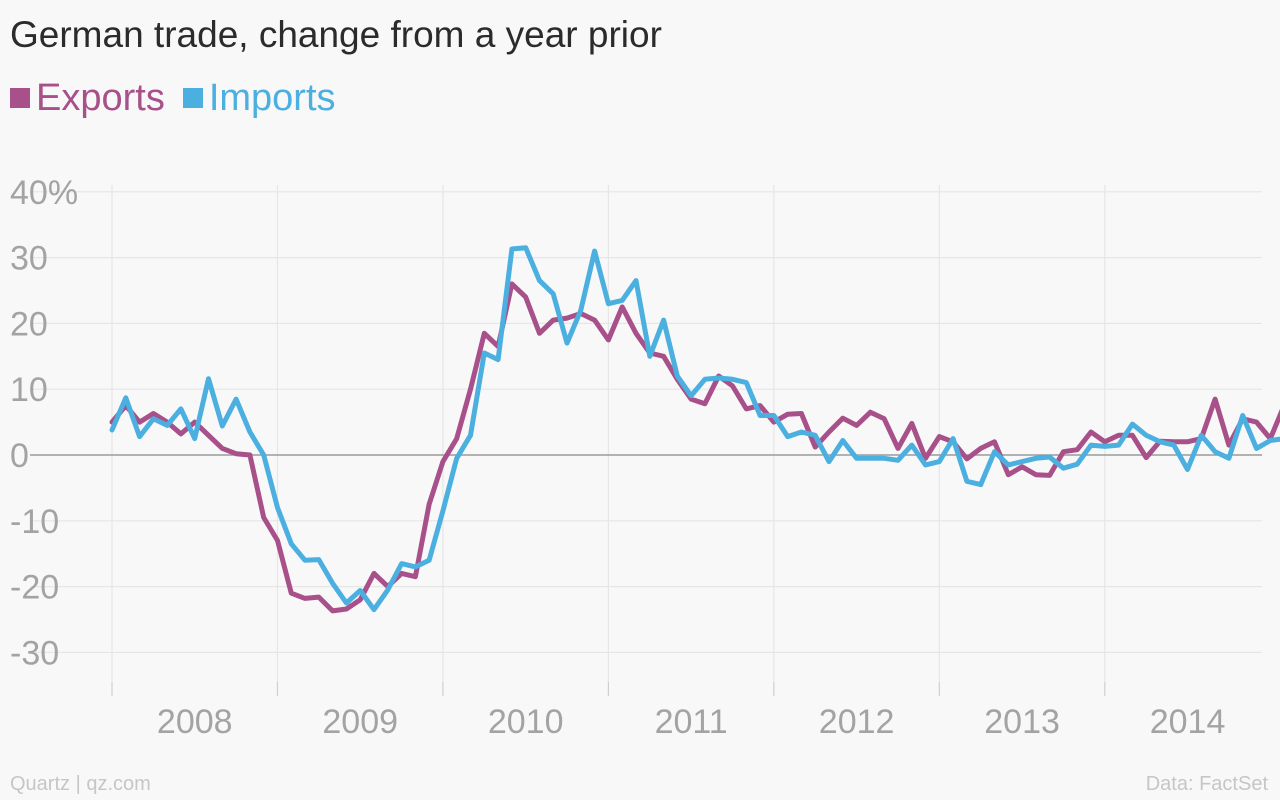 The width and height of the screenshot is (1280, 800). I want to click on legend-item-exports: Exports, so click(87, 98).